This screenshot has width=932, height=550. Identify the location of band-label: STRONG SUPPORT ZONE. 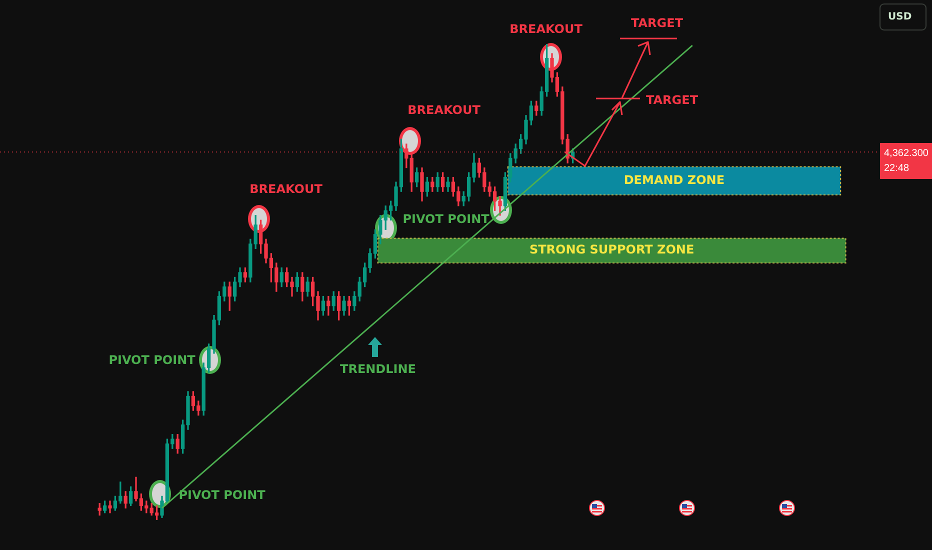
(611, 249).